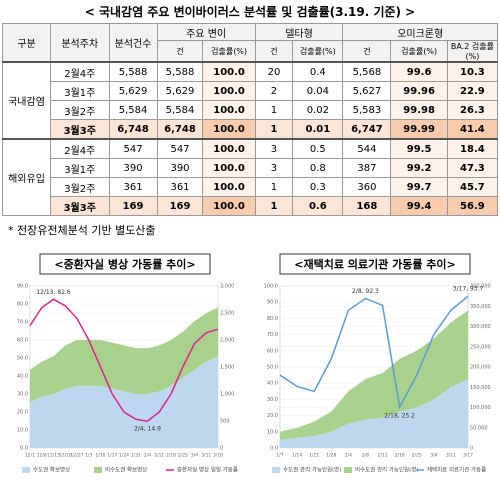 This screenshot has height=497, width=500. What do you see at coordinates (227, 341) in the screenshot?
I see `y2-tick-label: 2,000` at bounding box center [227, 341].